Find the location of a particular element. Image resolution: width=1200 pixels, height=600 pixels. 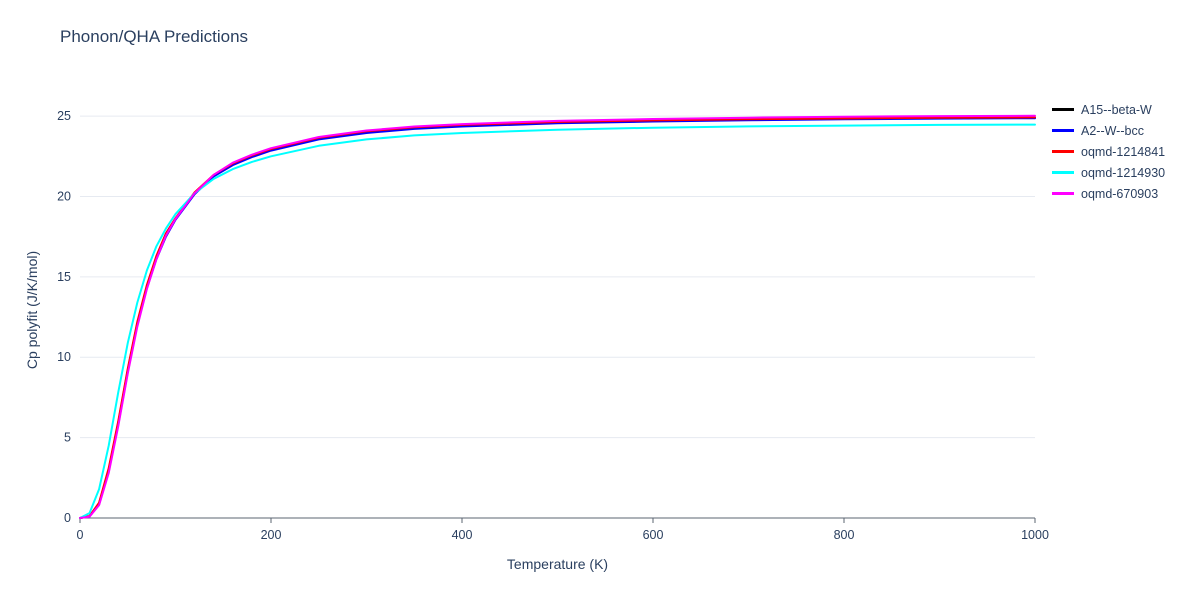

legend-label: A2--W--bcc is located at coordinates (1112, 130).